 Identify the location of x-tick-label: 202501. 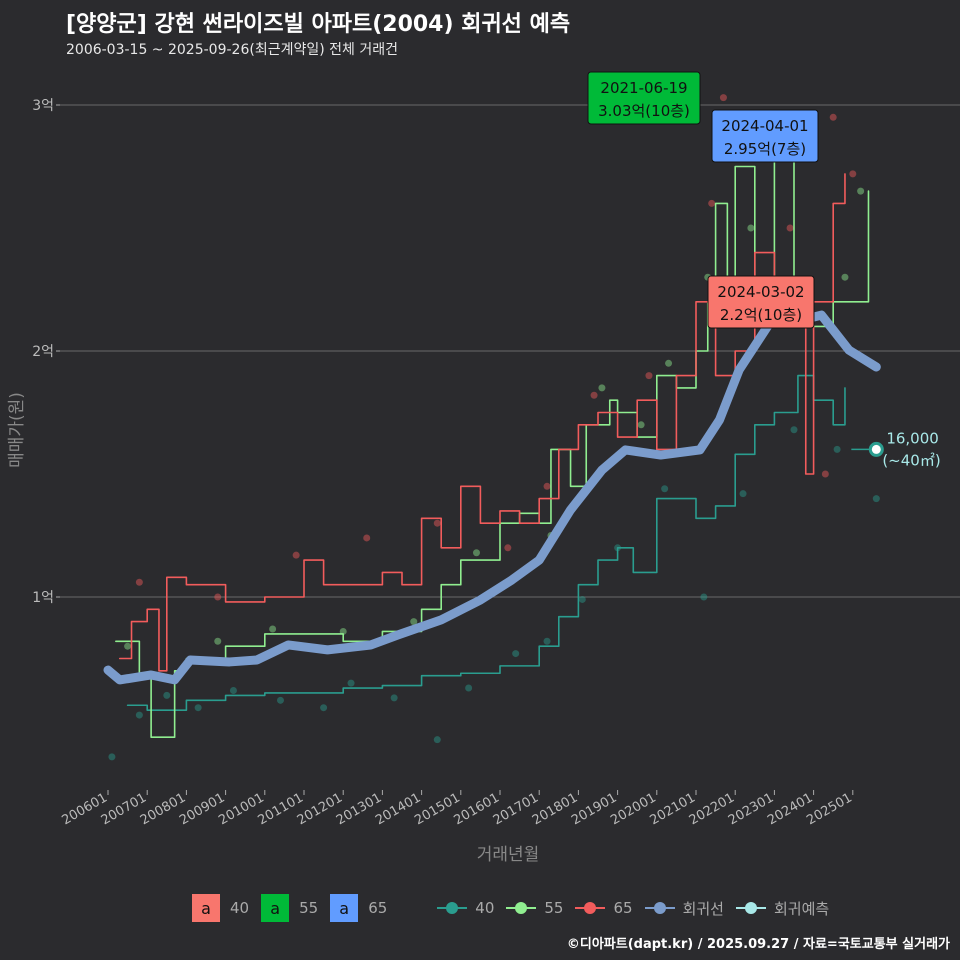
(829, 809).